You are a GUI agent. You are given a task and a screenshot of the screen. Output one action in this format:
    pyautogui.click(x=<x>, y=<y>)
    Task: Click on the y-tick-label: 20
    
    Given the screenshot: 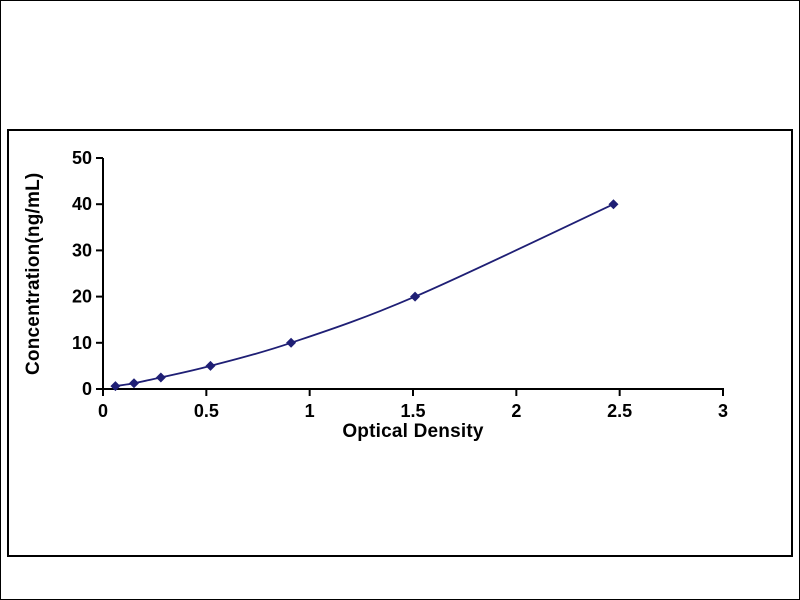 What is the action you would take?
    pyautogui.click(x=82, y=297)
    